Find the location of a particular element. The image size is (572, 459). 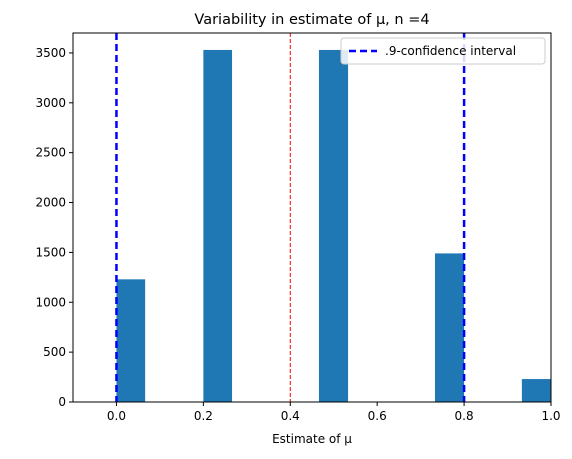

x-tick-label: 0.4 is located at coordinates (290, 416).